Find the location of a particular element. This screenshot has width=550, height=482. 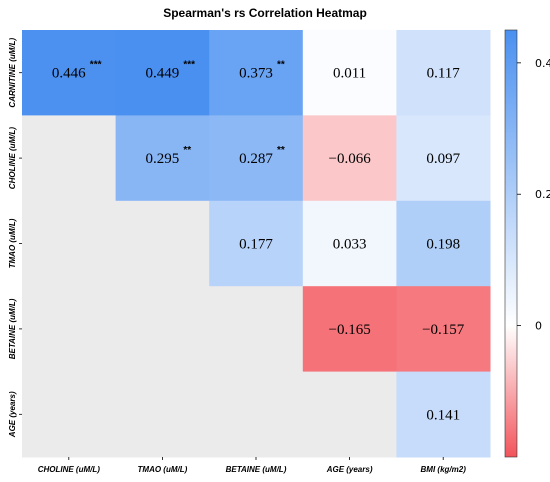

colorbar-tick-label: 0.4 is located at coordinates (542, 63).